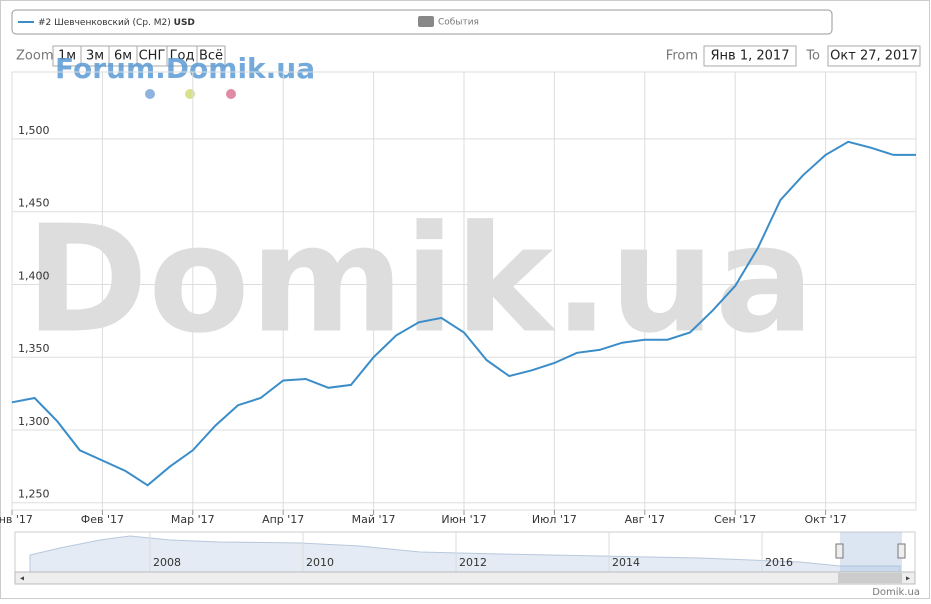 This screenshot has height=604, width=931. I want to click on to-input, so click(874, 56).